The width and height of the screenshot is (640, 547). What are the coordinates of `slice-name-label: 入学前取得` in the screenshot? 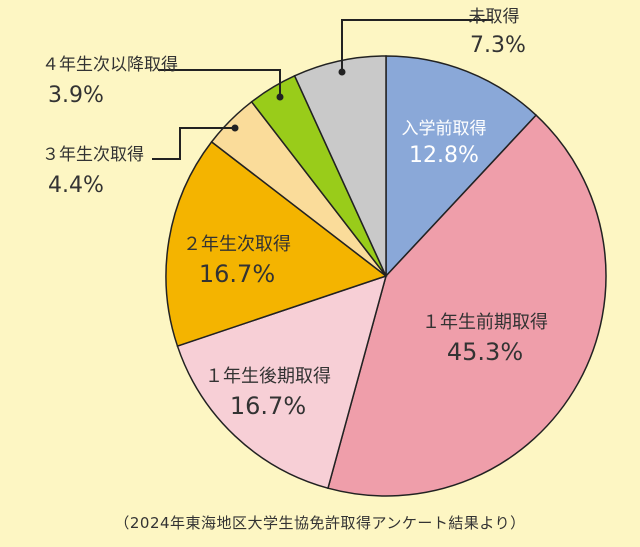 It's located at (444, 129).